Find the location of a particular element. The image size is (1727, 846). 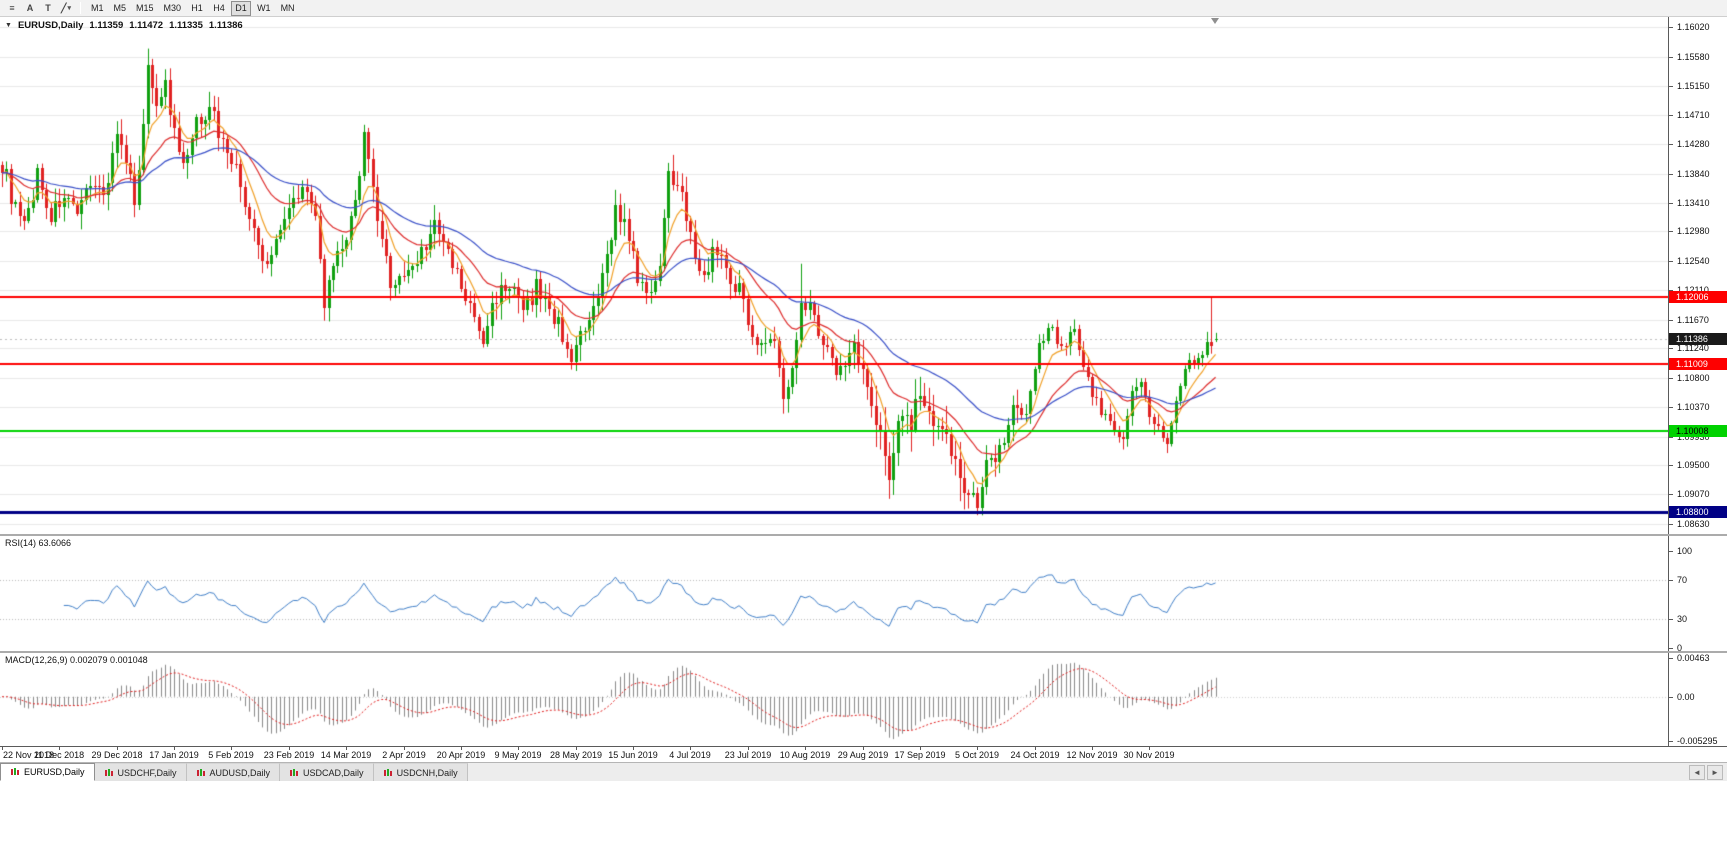

date-label: 9 May 2019 is located at coordinates (518, 755).